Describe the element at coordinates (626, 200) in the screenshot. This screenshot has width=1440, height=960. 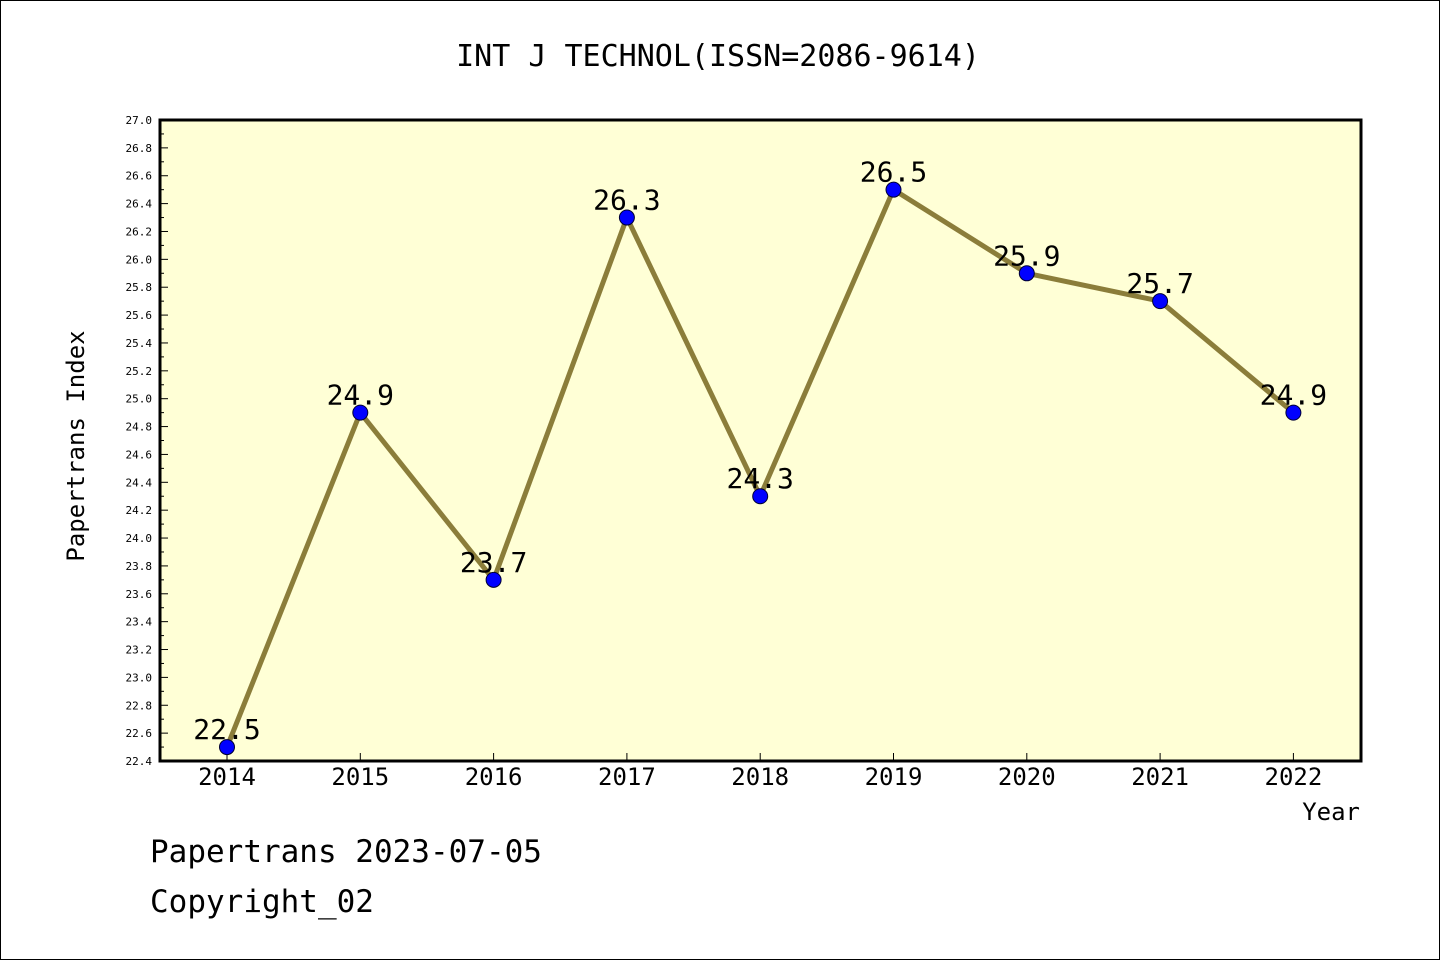
I see `data-label: 26.3` at that location.